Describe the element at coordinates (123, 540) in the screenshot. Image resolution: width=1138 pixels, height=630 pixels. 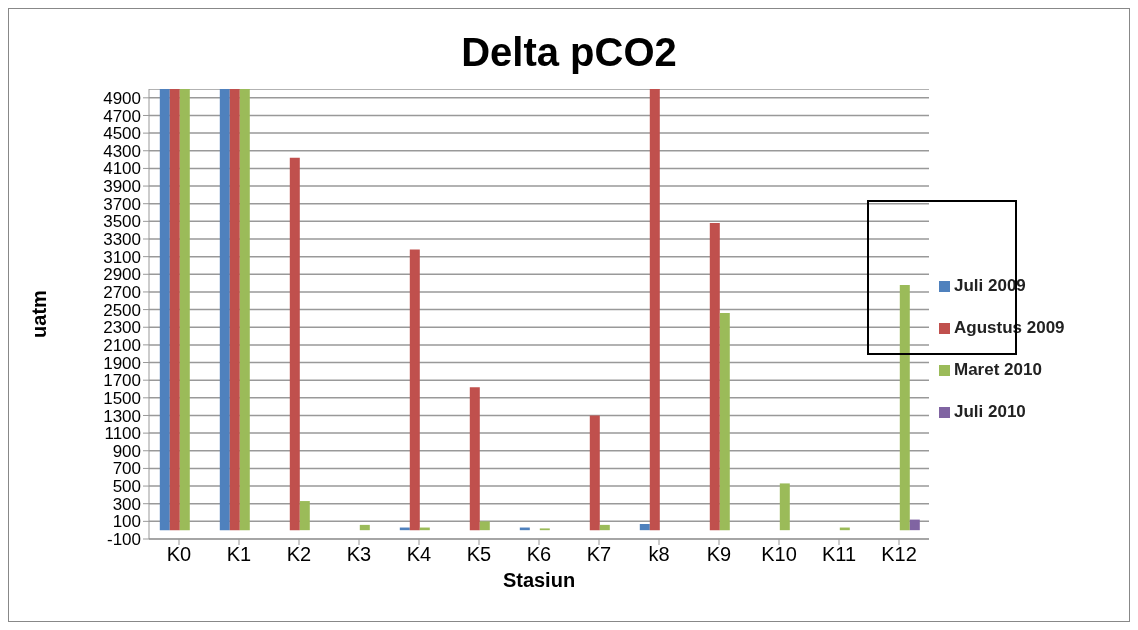
I see `y-tick-label: -100` at that location.